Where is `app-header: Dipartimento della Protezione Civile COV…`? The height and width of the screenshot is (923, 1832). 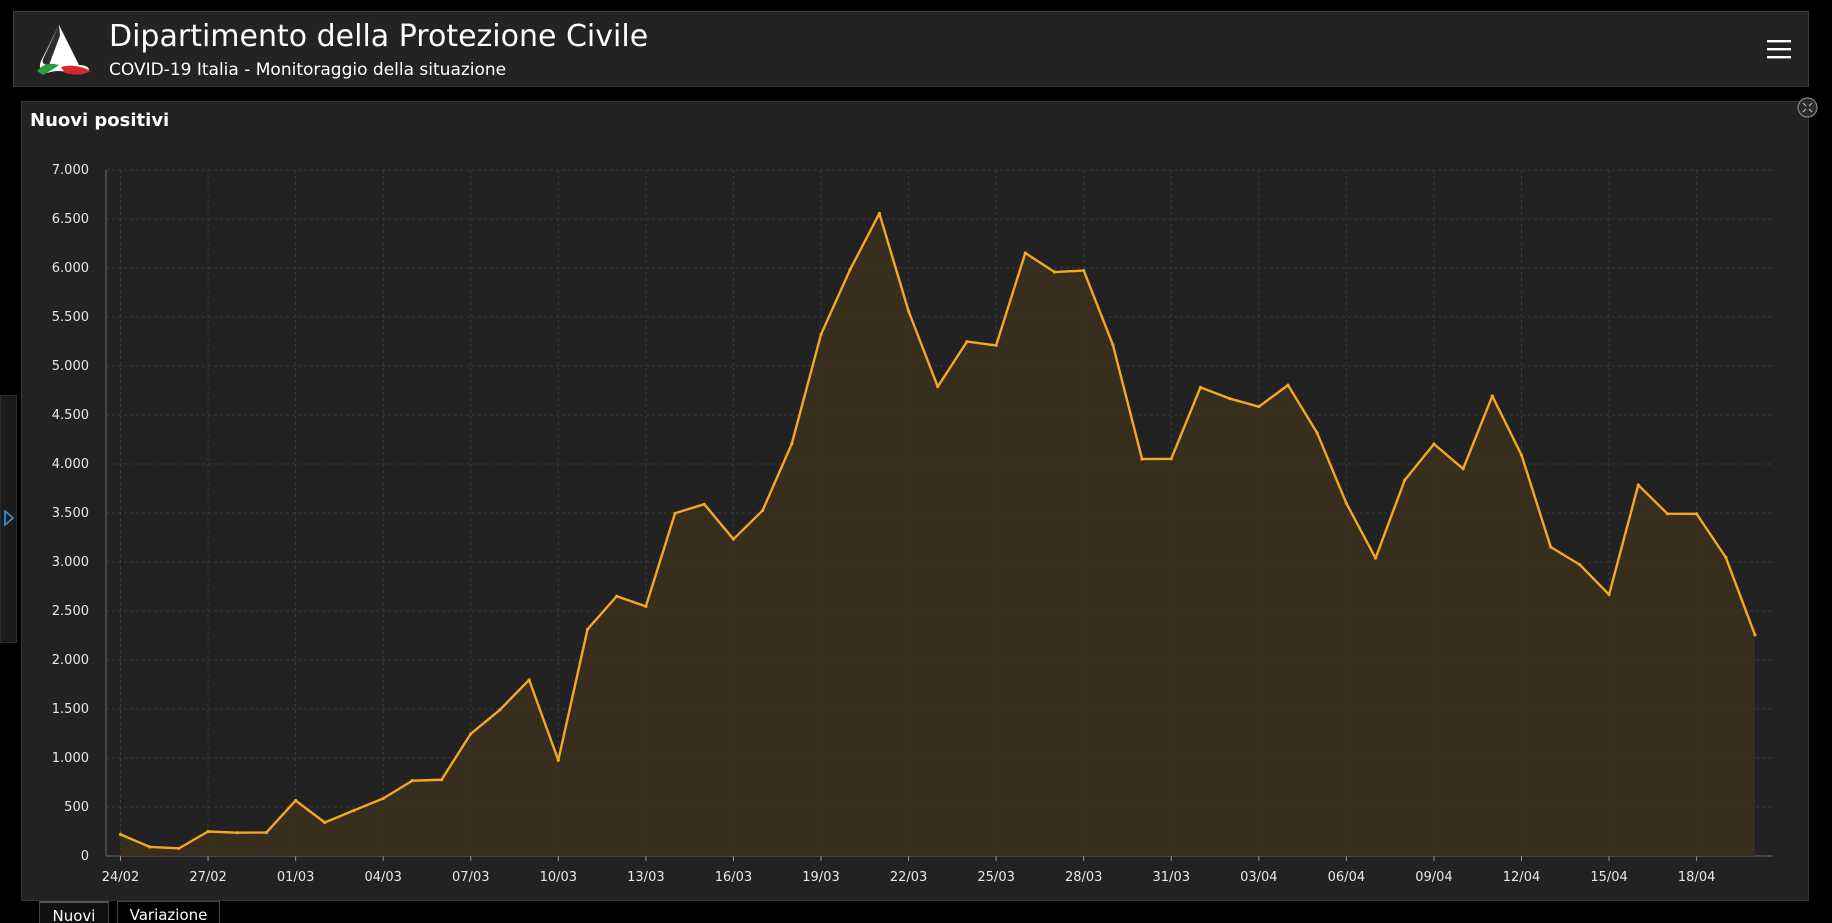 app-header: Dipartimento della Protezione Civile COV… is located at coordinates (911, 49).